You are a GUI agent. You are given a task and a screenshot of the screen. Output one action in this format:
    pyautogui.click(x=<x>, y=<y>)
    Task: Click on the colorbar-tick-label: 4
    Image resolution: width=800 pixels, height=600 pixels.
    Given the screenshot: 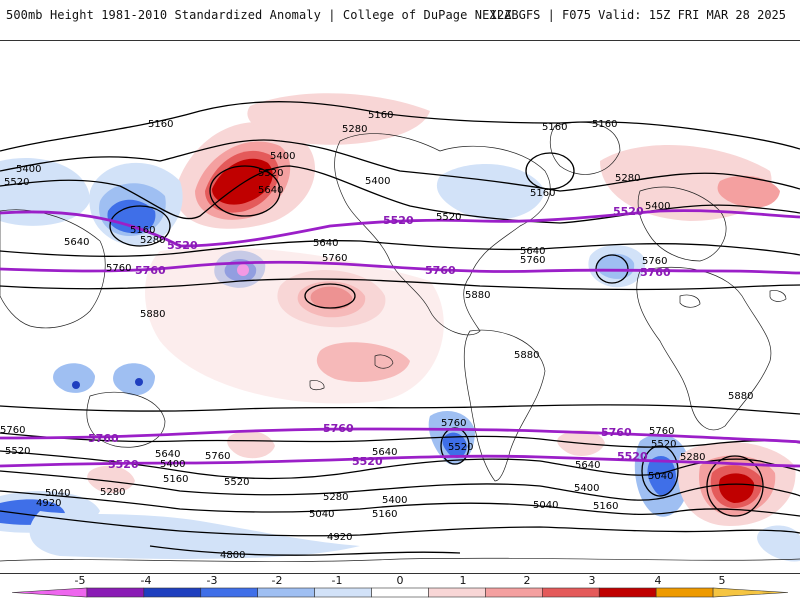 What is the action you would take?
    pyautogui.click(x=658, y=581)
    